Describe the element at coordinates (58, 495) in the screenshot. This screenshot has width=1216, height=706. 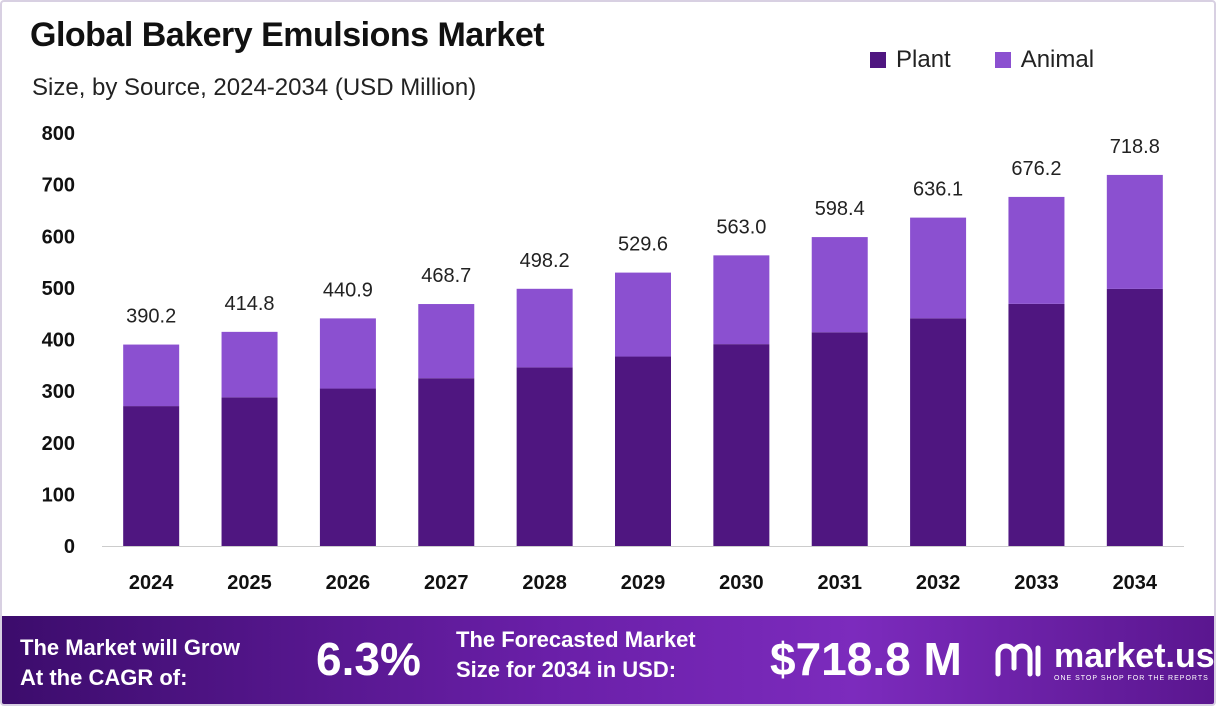
I see `y-tick-label: 100` at that location.